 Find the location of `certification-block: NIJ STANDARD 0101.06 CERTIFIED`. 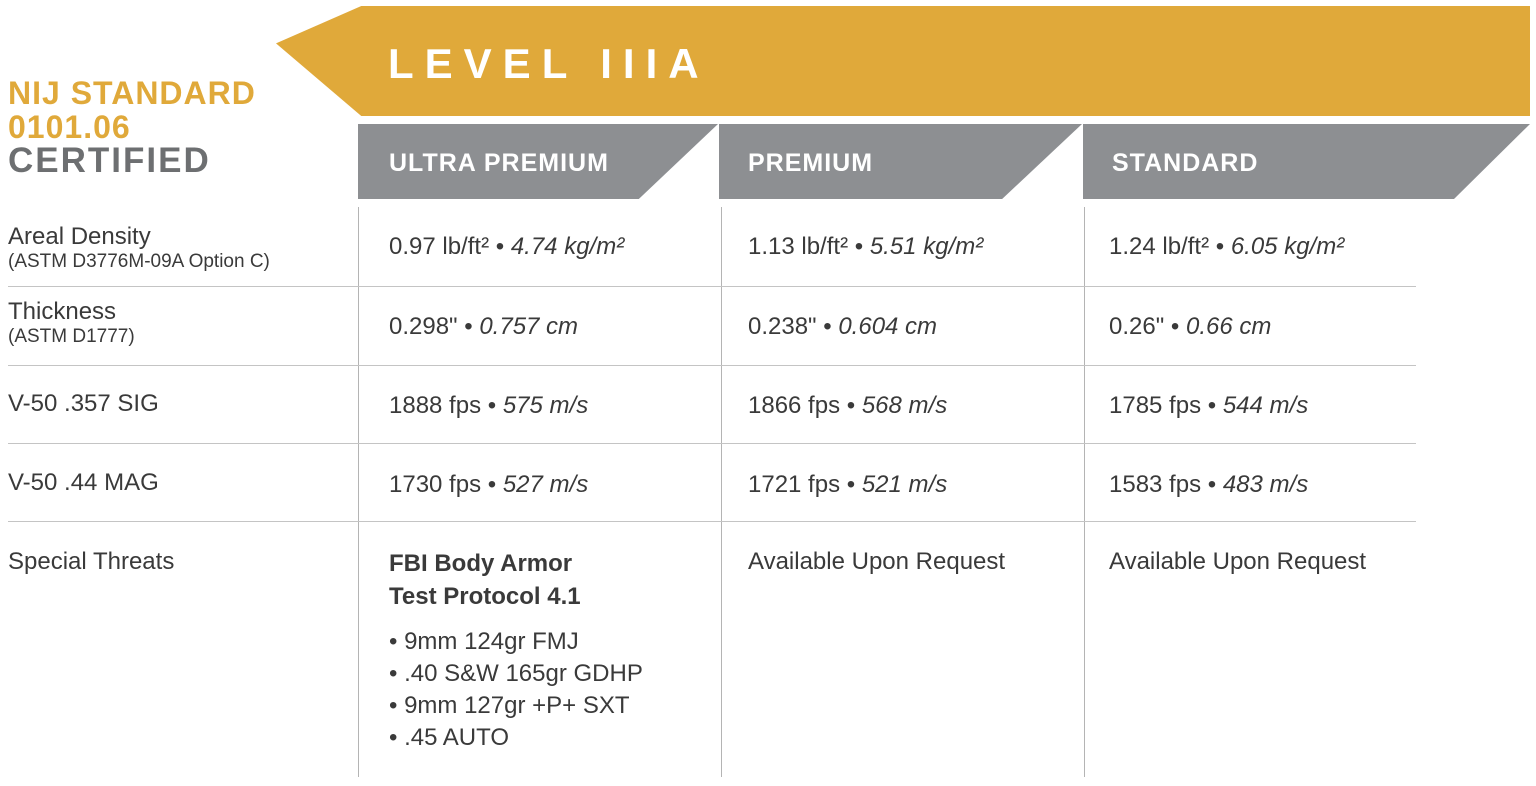

certification-block: NIJ STANDARD 0101.06 CERTIFIED is located at coordinates (132, 127).